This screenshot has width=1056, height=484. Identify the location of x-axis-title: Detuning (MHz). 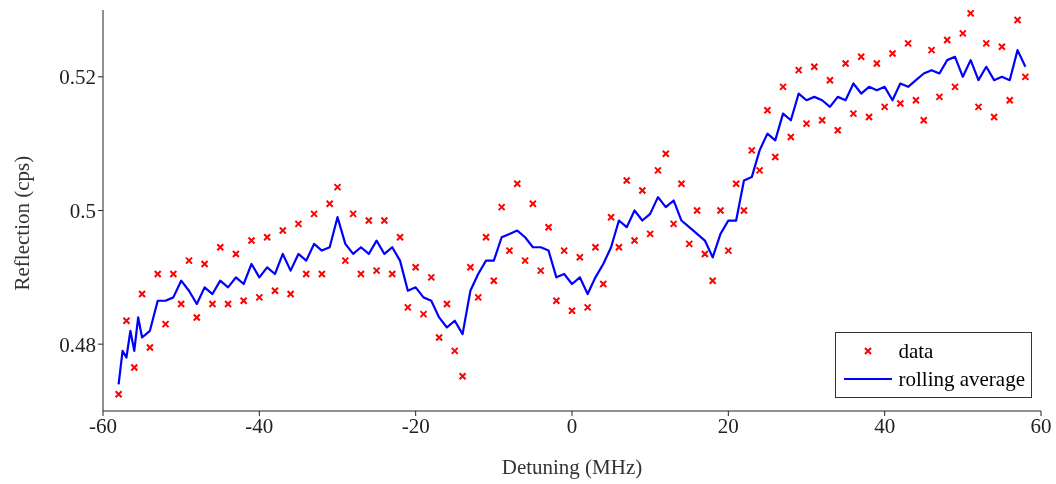
(572, 467).